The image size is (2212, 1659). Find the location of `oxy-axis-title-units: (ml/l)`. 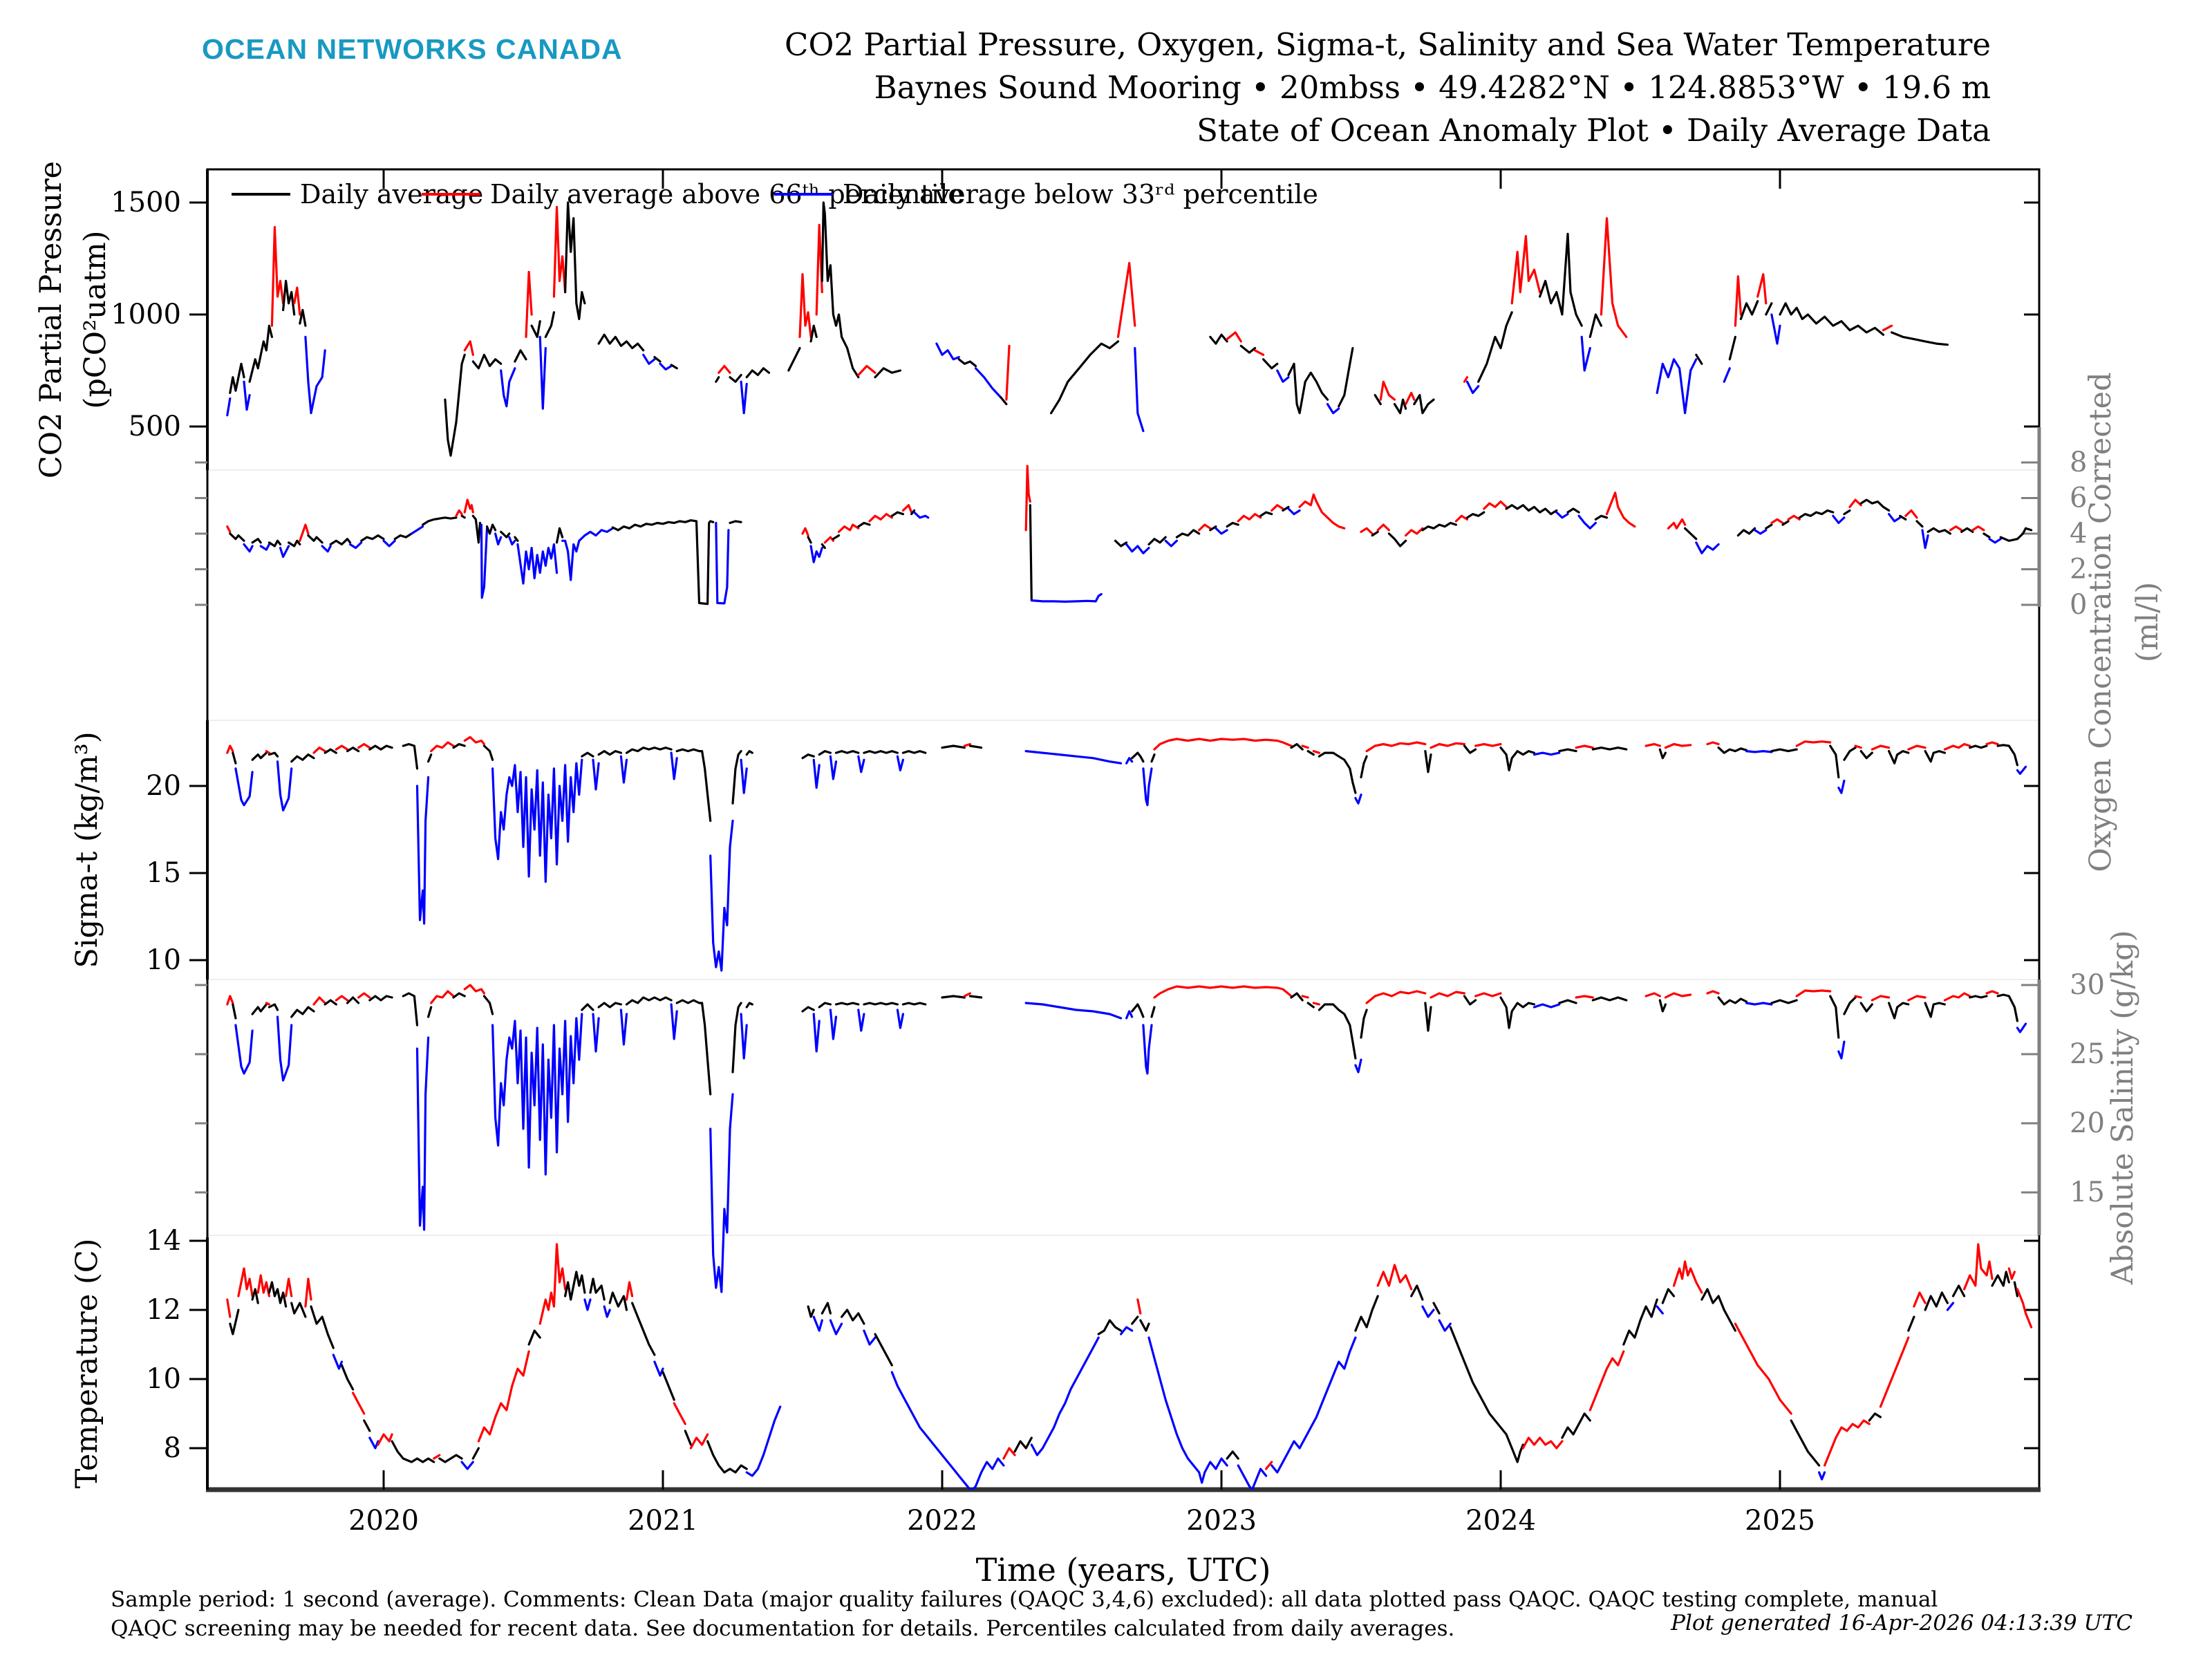

oxy-axis-title-units: (ml/l) is located at coordinates (2147, 622).